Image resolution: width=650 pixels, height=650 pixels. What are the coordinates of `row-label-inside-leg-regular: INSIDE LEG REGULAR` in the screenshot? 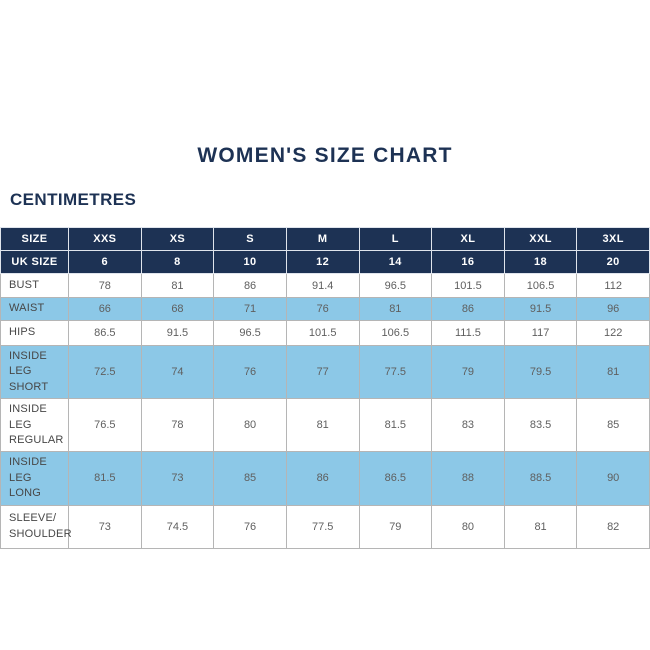 It's located at (34, 425).